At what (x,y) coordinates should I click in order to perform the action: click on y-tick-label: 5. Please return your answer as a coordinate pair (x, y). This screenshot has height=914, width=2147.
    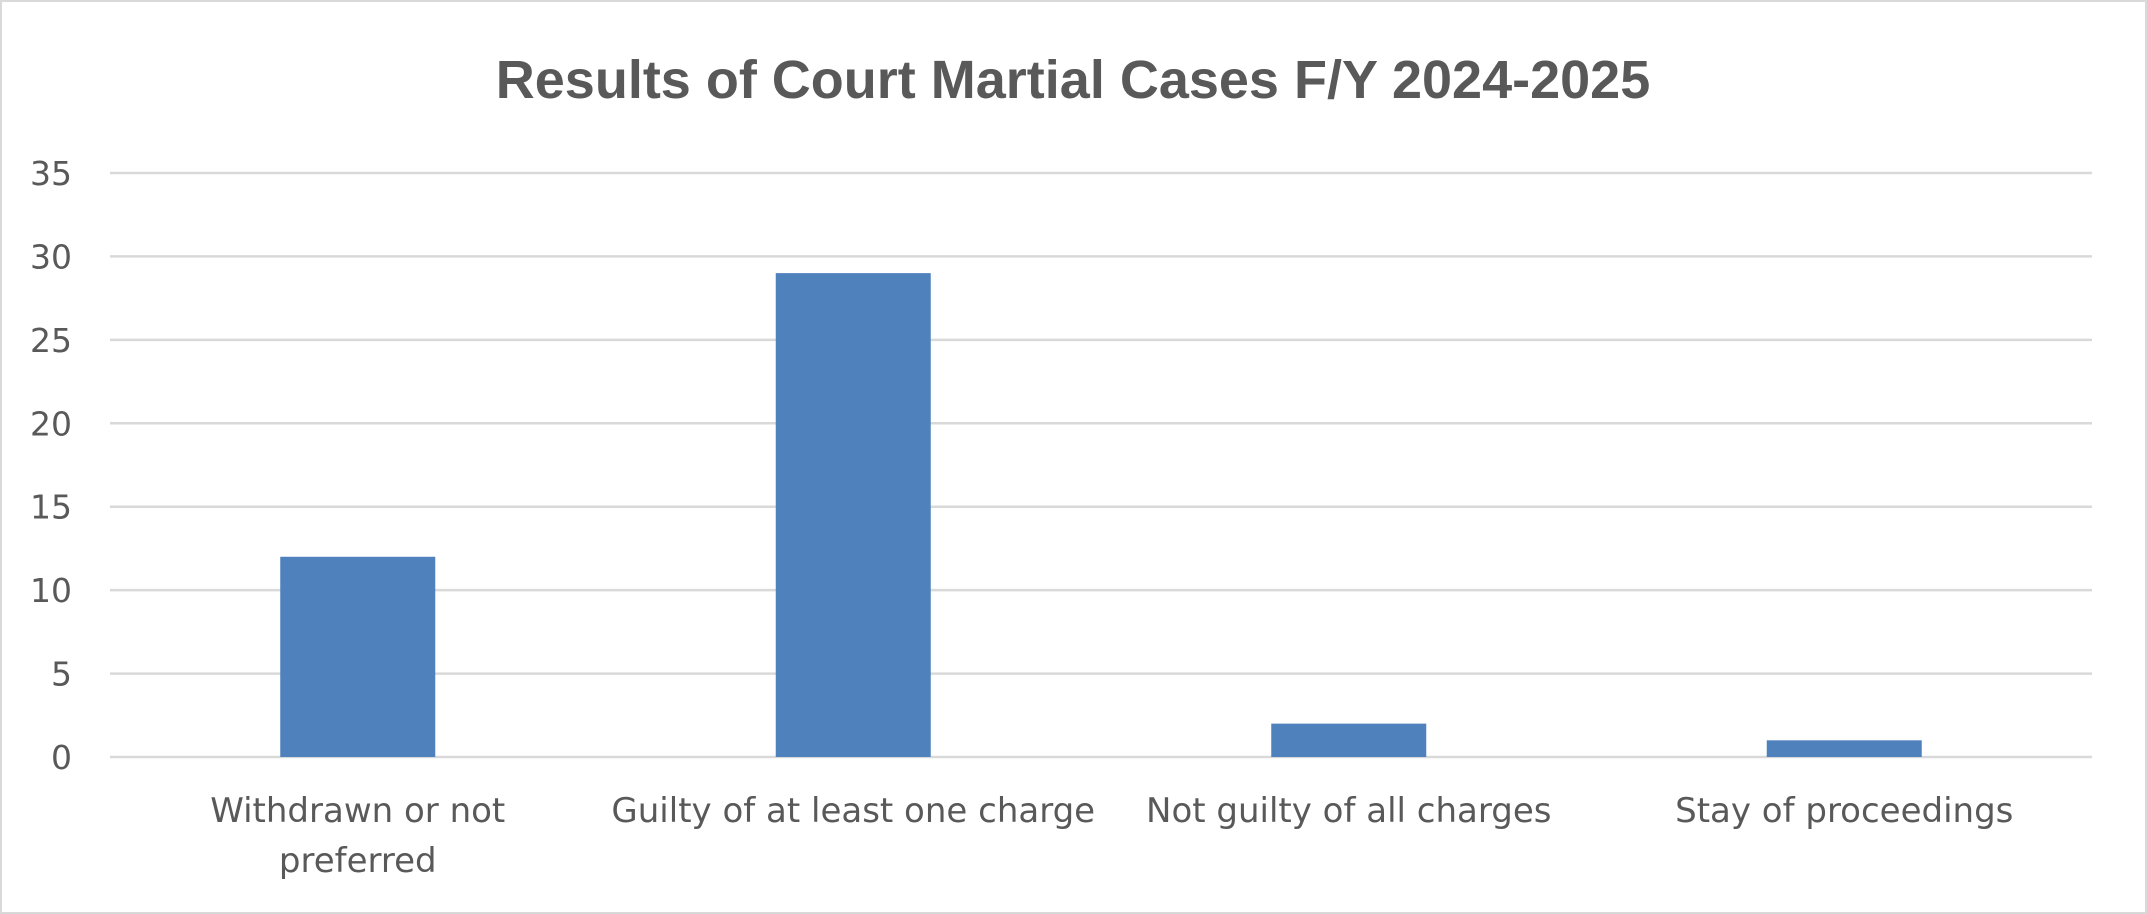
    Looking at the image, I should click on (61, 674).